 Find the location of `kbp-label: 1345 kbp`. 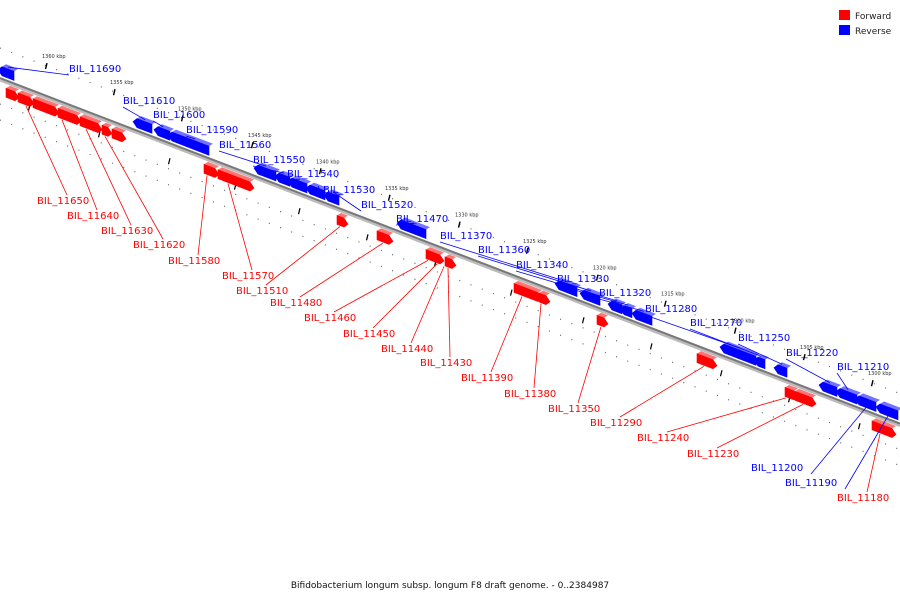

kbp-label: 1345 kbp is located at coordinates (260, 136).